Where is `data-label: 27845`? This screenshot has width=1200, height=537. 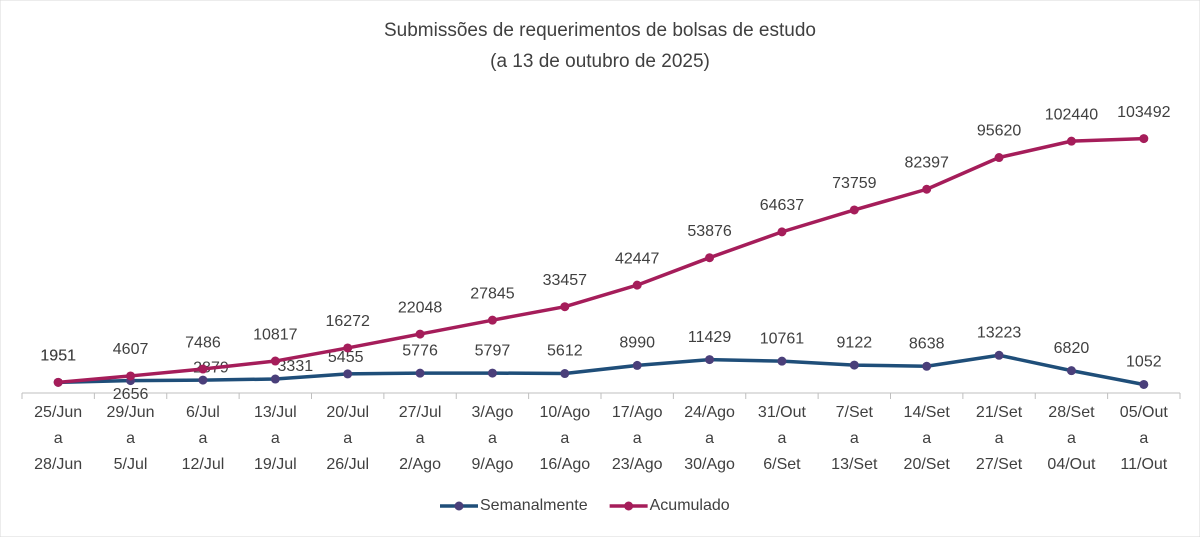 data-label: 27845 is located at coordinates (492, 293).